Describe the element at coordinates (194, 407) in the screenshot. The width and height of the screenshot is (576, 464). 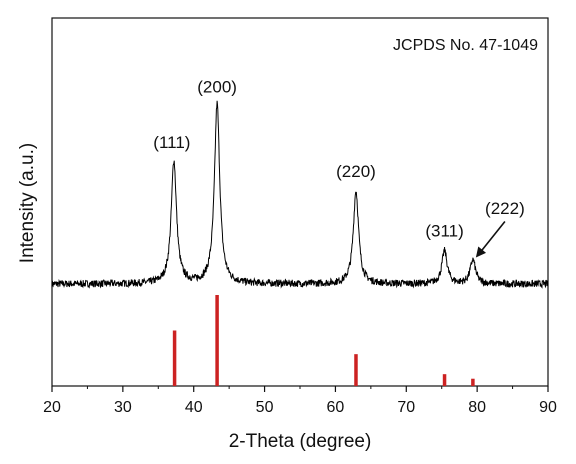
I see `x-tick-label: 40` at that location.